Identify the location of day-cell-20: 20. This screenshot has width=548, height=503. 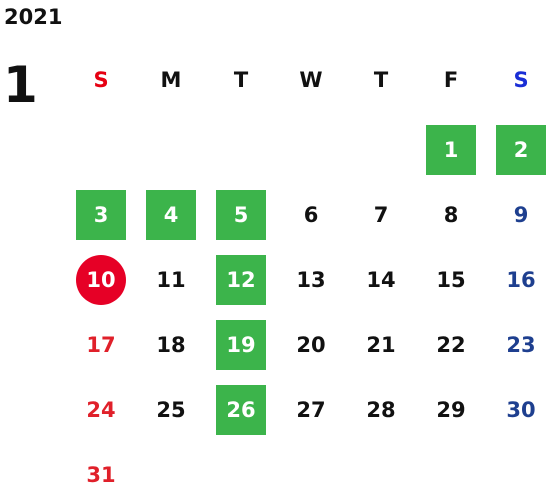
(311, 345).